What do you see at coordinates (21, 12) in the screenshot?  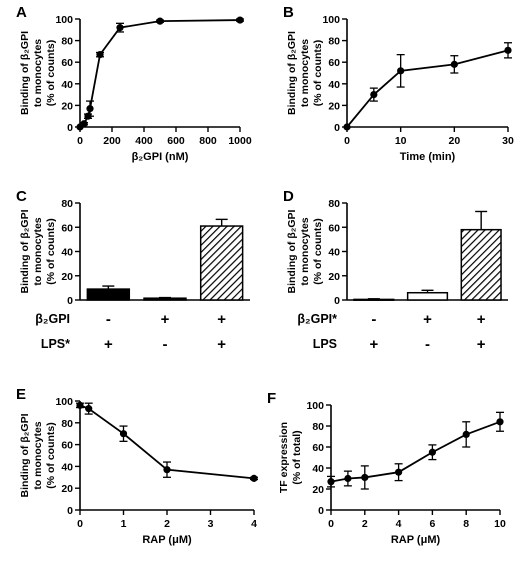 I see `panel-label-a: A` at bounding box center [21, 12].